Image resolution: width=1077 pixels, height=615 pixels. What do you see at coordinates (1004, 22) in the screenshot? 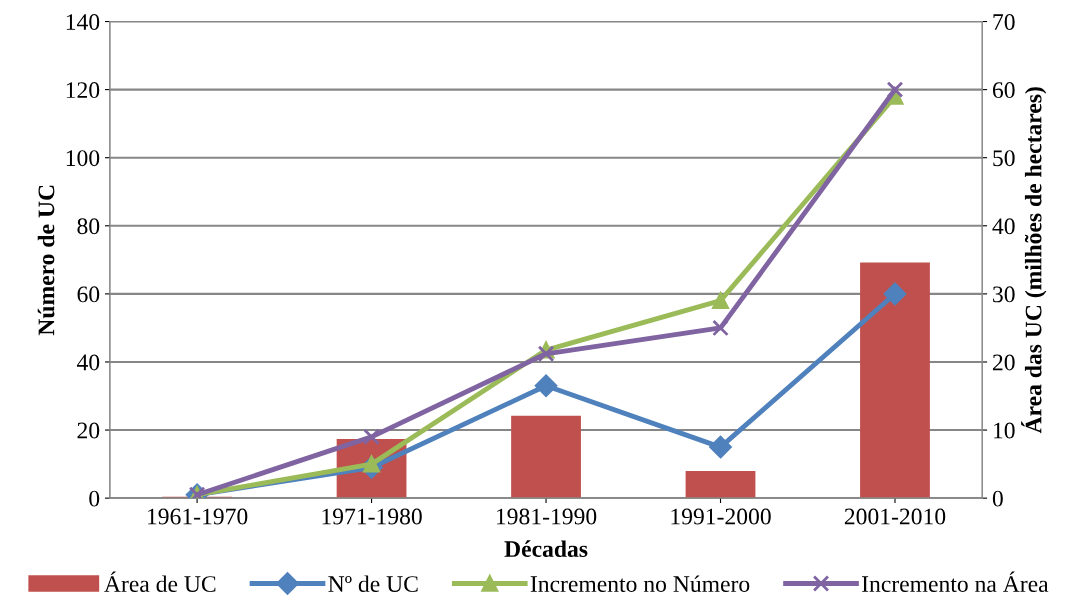
I see `y2-tick-label: 70` at bounding box center [1004, 22].